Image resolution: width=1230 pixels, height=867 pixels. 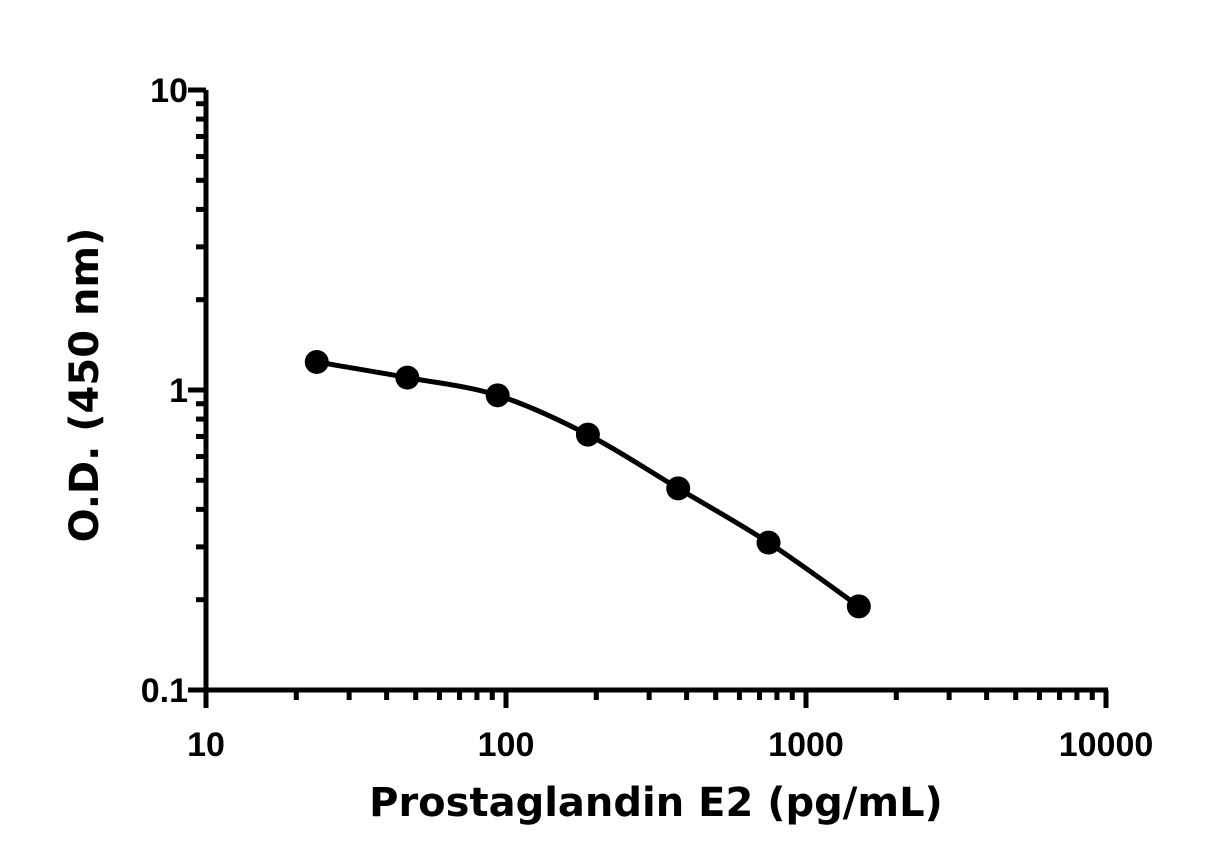 I want to click on x-tick-label-10000: 10000, so click(x=1106, y=745).